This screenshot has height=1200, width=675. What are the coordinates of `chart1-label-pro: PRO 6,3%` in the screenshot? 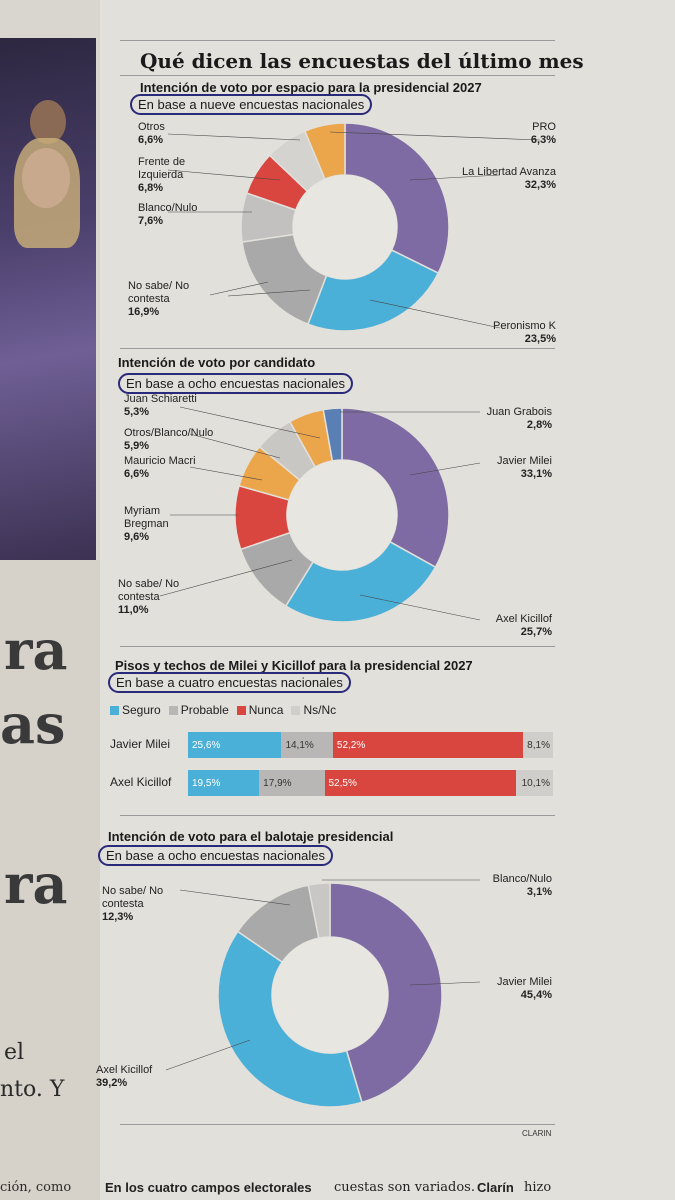 It's located at (543, 133).